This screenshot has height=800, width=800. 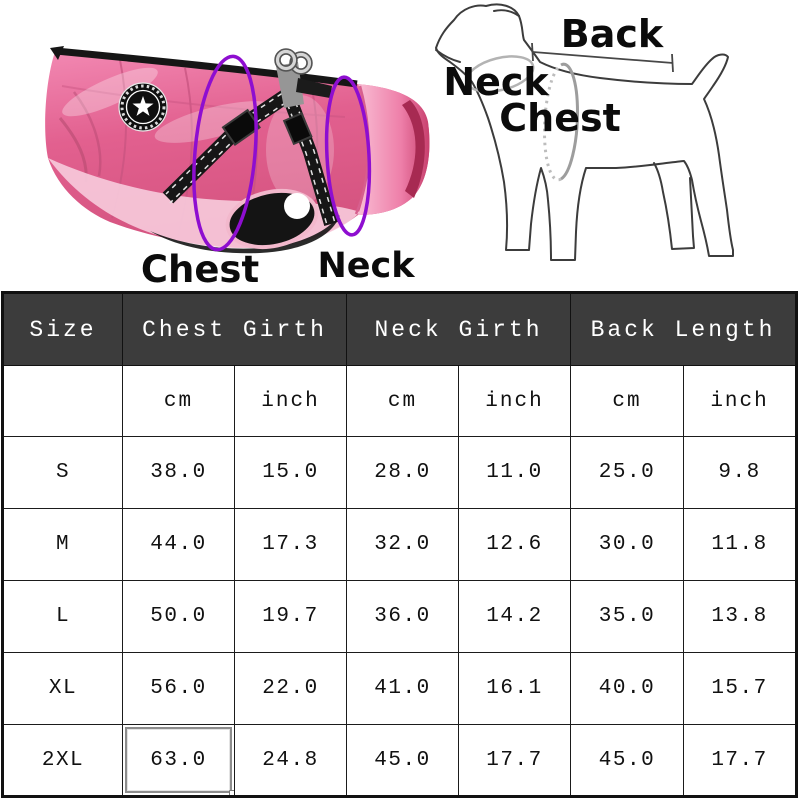 What do you see at coordinates (740, 472) in the screenshot?
I see `value-cell: 9.8` at bounding box center [740, 472].